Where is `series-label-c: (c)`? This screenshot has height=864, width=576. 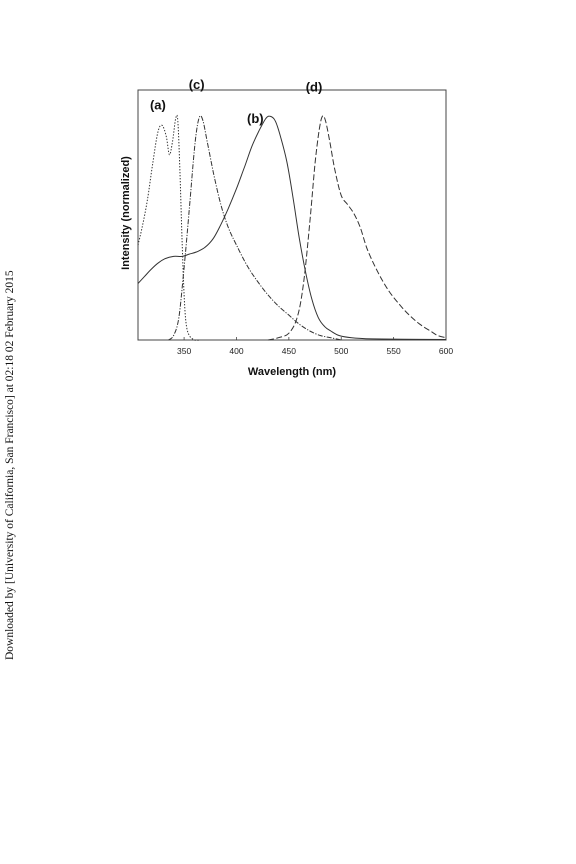 series-label-c: (c) is located at coordinates (197, 84).